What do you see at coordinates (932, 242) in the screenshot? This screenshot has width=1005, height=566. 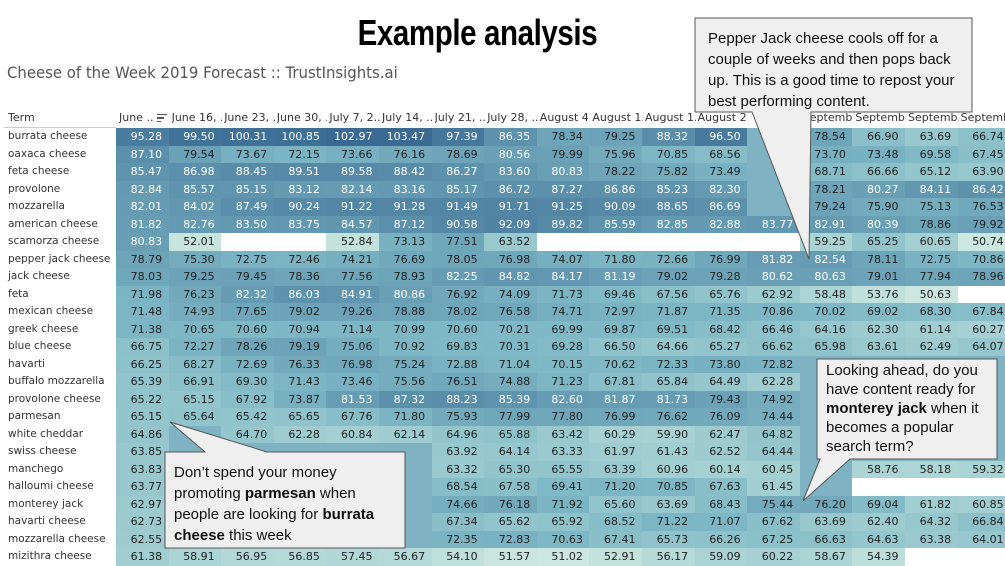 I see `heatmap-cell: 60.65` at bounding box center [932, 242].